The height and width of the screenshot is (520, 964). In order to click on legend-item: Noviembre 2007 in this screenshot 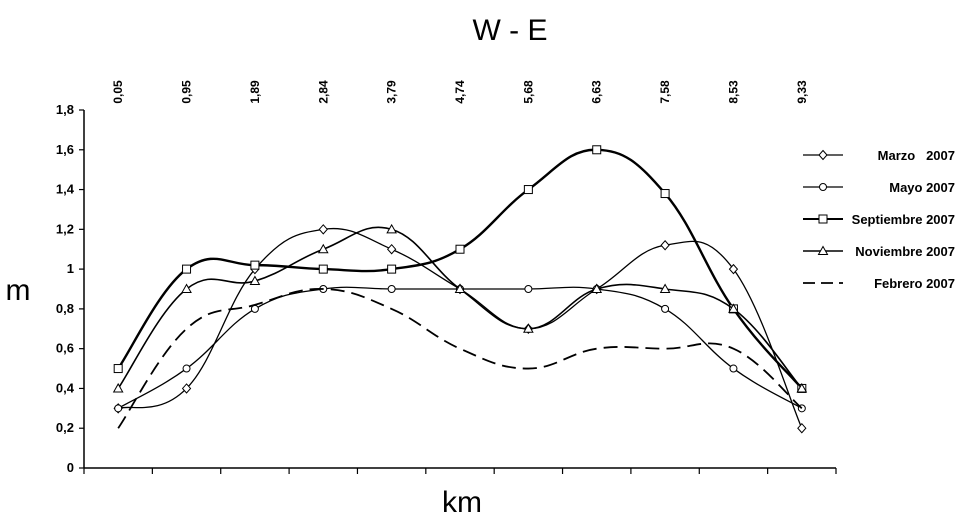, I will do `click(879, 251)`.